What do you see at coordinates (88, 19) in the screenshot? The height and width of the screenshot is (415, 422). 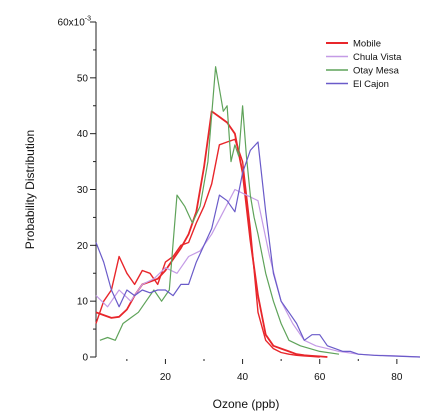 I see `y-multiplier-exponent: -3` at bounding box center [88, 19].